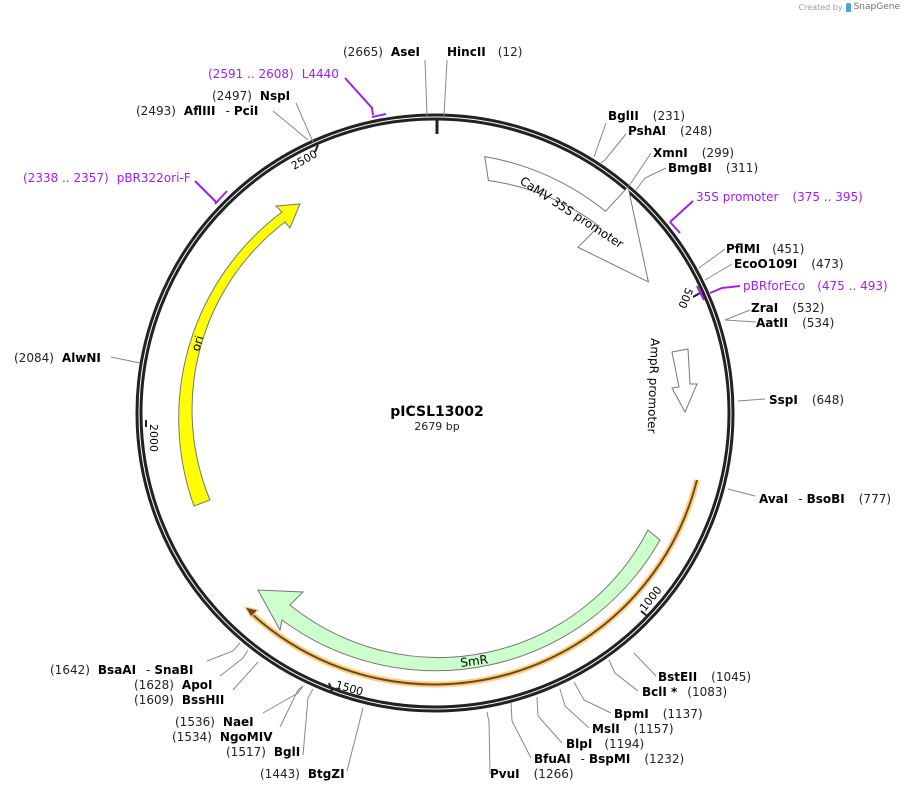 The image size is (908, 792). What do you see at coordinates (173, 685) in the screenshot?
I see `site-apoi: (1628) ApoI` at bounding box center [173, 685].